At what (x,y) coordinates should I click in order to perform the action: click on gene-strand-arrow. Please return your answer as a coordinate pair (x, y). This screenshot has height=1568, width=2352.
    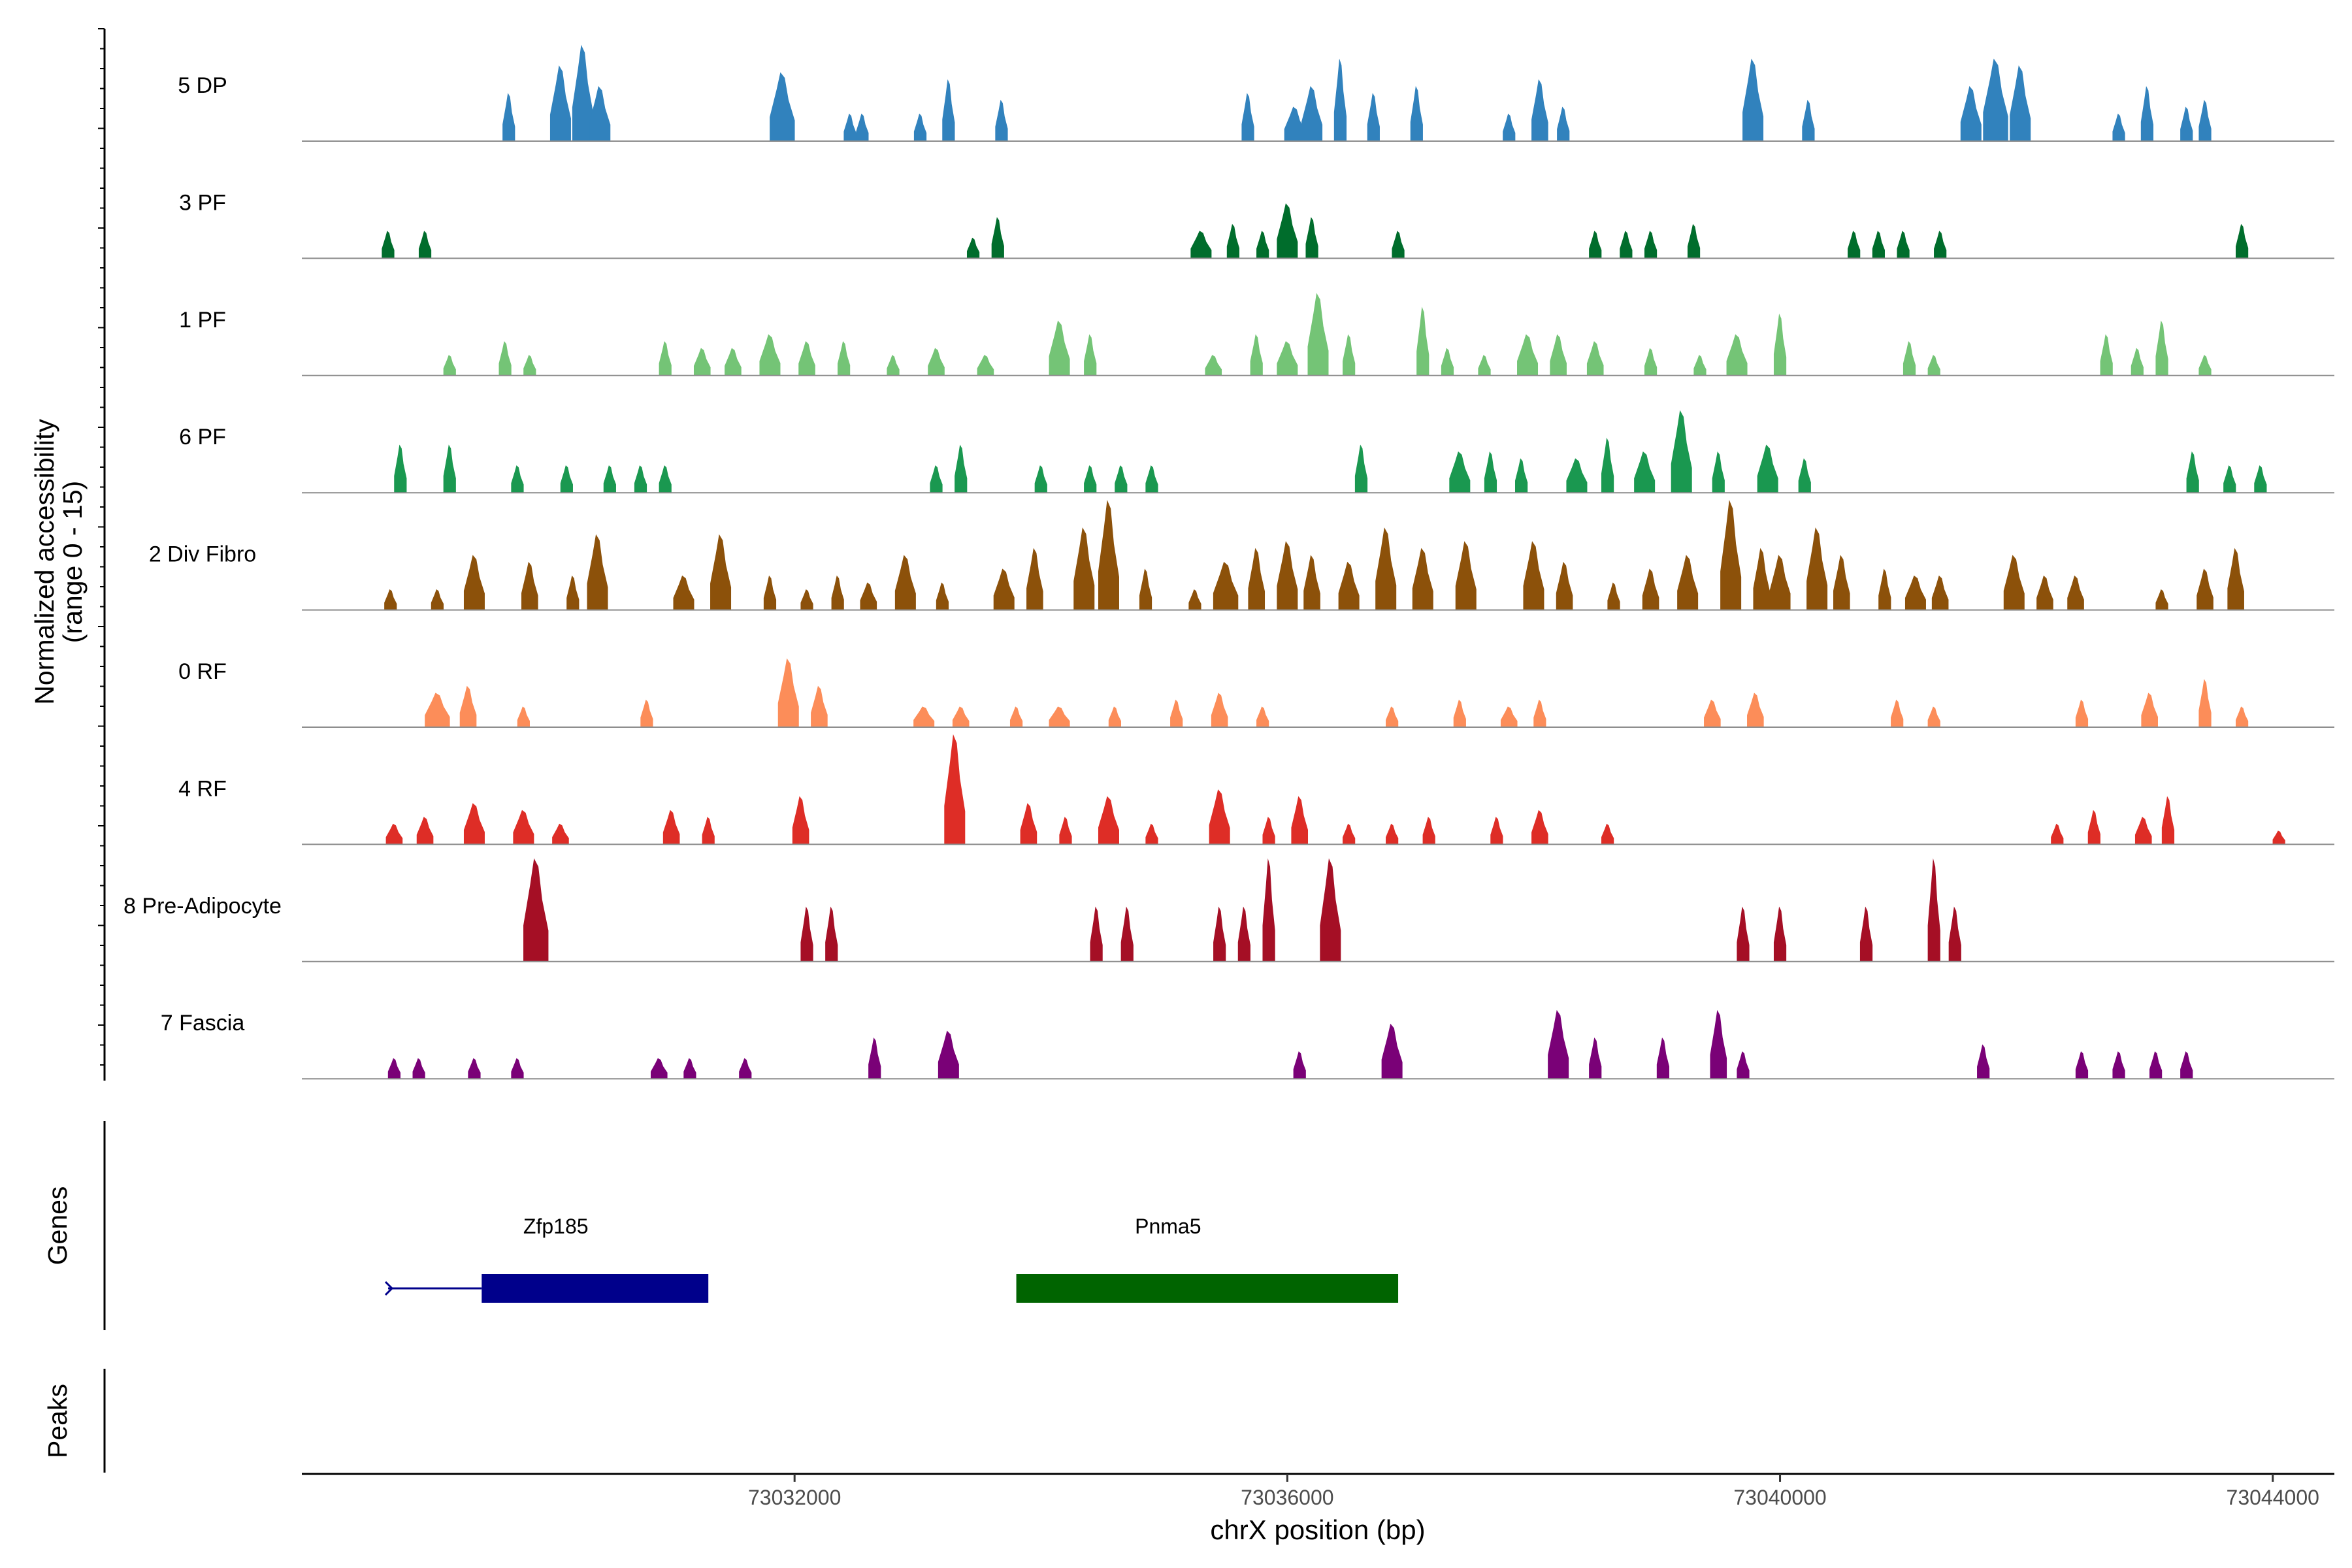
    Looking at the image, I should click on (389, 1288).